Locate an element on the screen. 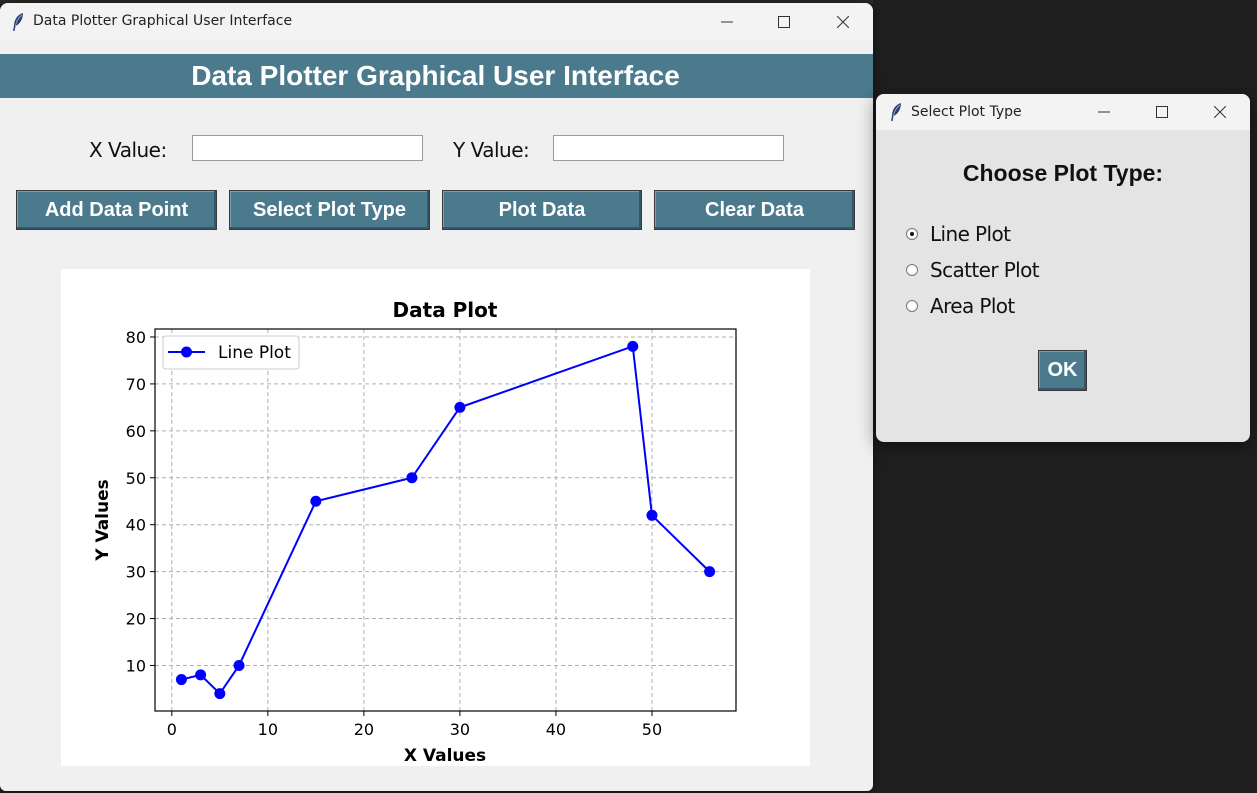  plot-data-button: Plot Data is located at coordinates (542, 210).